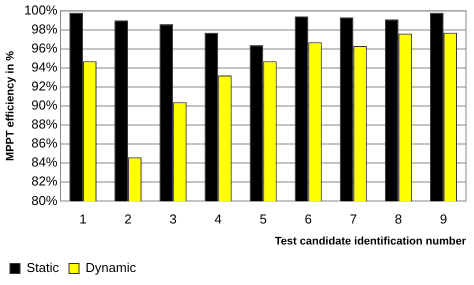 This screenshot has width=474, height=285. I want to click on x-tick-label: 8, so click(398, 219).